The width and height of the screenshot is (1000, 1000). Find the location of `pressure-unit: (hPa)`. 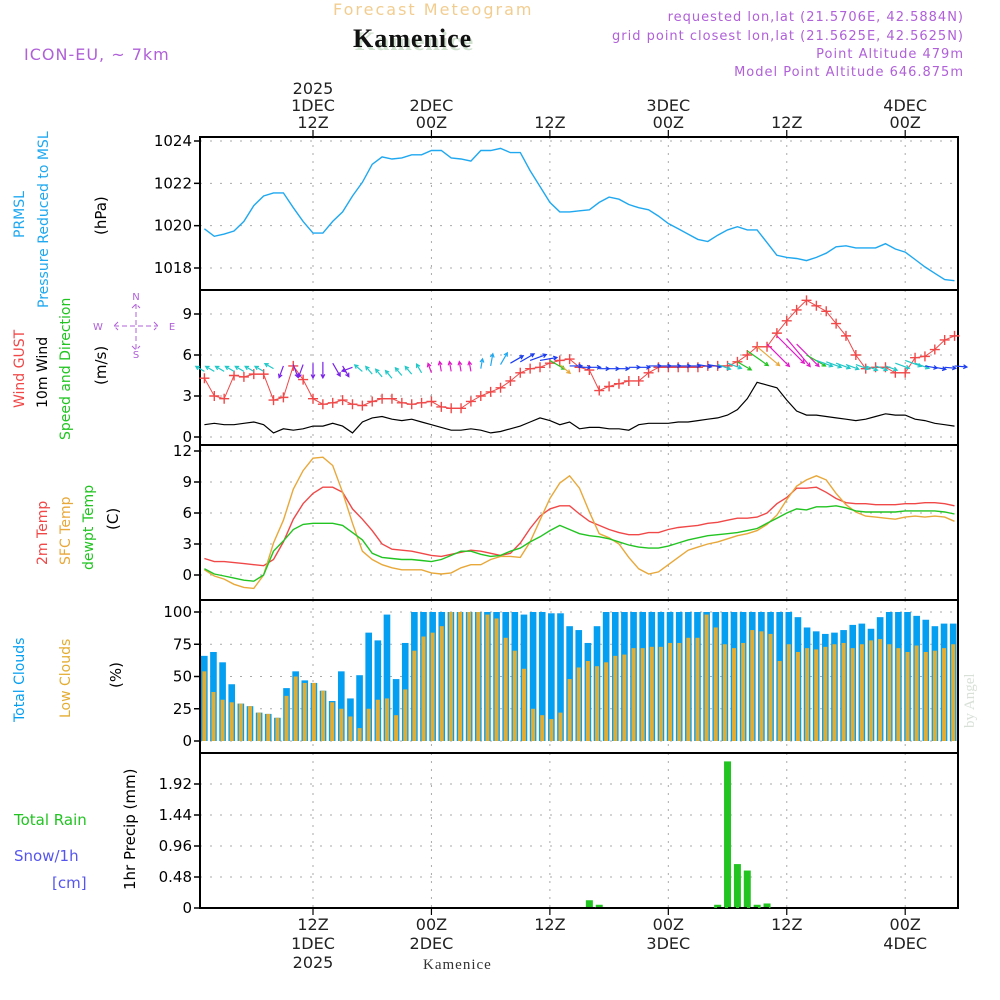

pressure-unit: (hPa) is located at coordinates (101, 215).